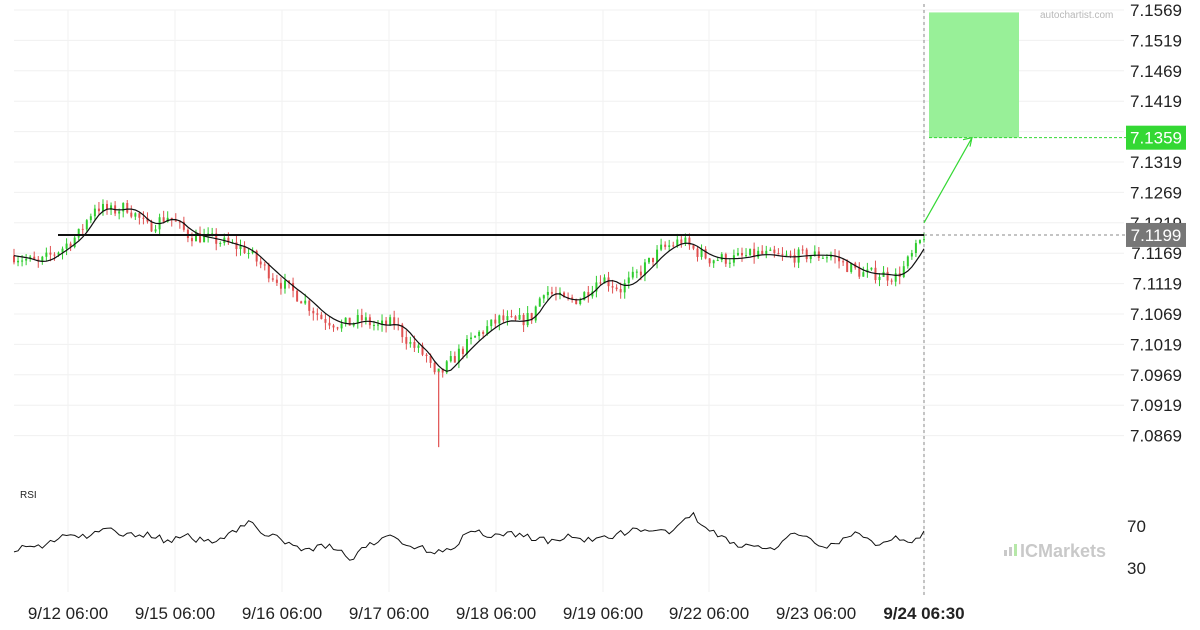  Describe the element at coordinates (469, 536) in the screenshot. I see `rsi-line` at that location.